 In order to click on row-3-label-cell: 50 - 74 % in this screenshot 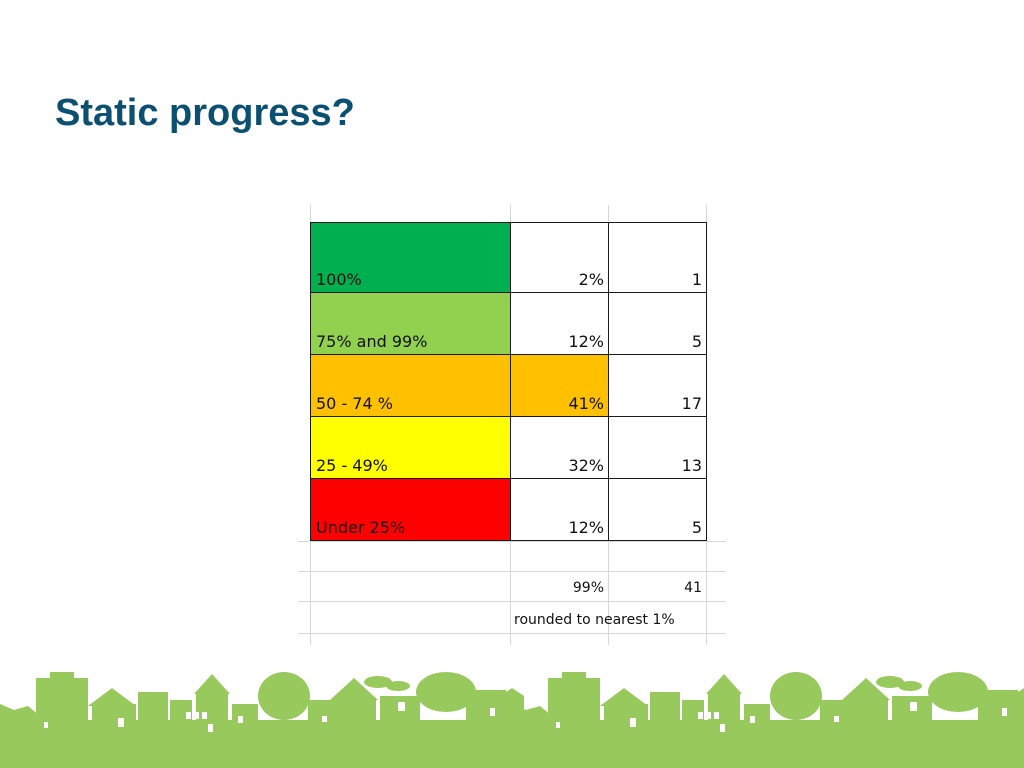, I will do `click(410, 385)`.